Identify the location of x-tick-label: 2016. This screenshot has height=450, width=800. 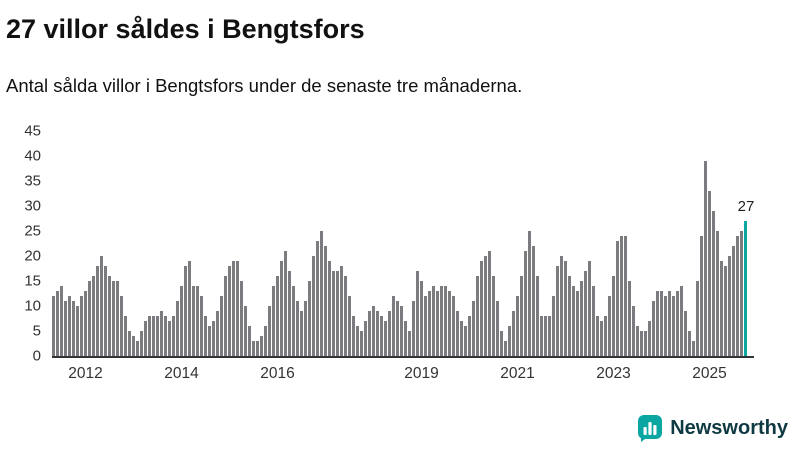
(277, 373).